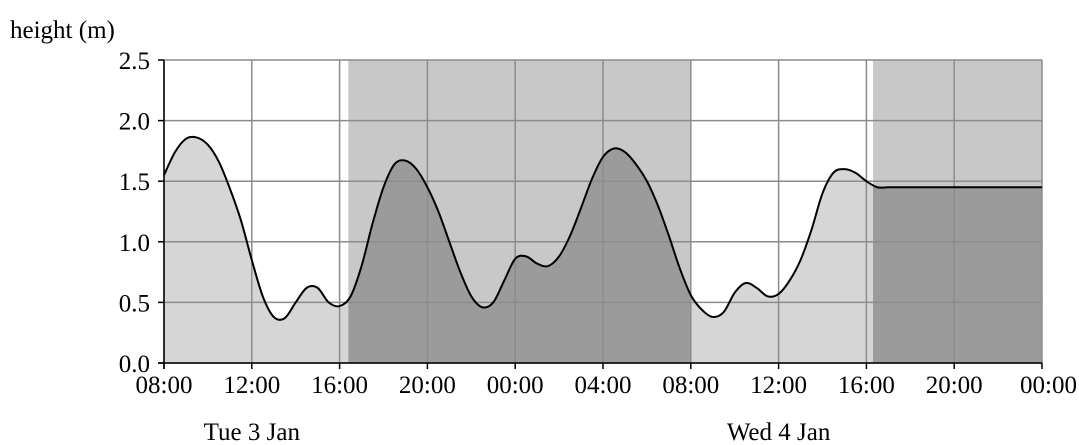  I want to click on y-tick-label: 2.0, so click(134, 122).